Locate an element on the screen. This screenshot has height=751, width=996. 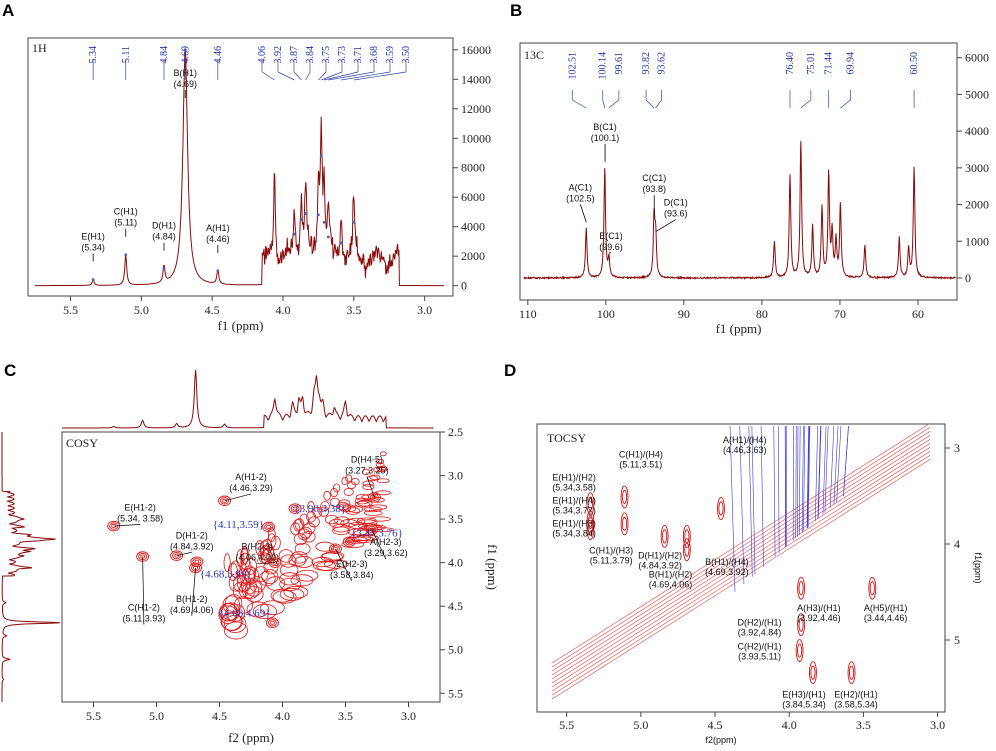
tocsy-annotation-12-name: C(H2)/(H1) is located at coordinates (760, 647).